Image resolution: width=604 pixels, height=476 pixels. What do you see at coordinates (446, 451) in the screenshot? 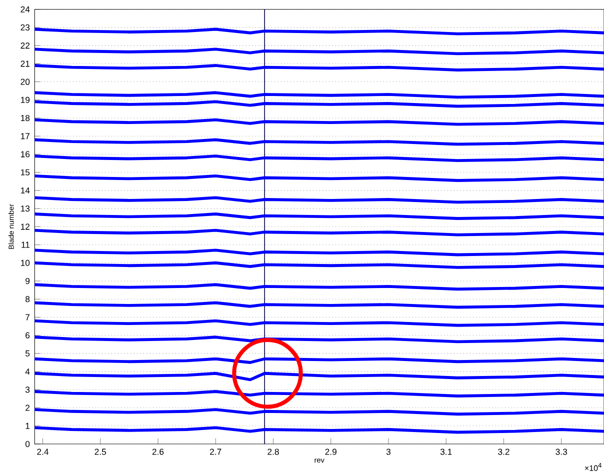
I see `x-tick-label: 3.1` at bounding box center [446, 451].